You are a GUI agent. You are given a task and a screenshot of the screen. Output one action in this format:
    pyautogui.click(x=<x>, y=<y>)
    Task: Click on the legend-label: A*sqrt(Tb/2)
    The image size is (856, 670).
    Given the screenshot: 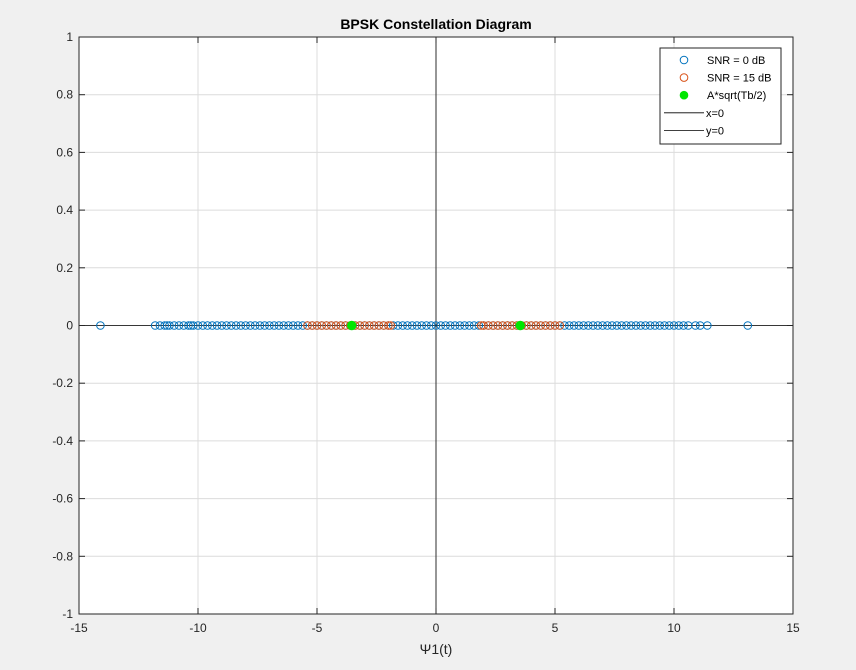 What is the action you would take?
    pyautogui.click(x=736, y=96)
    